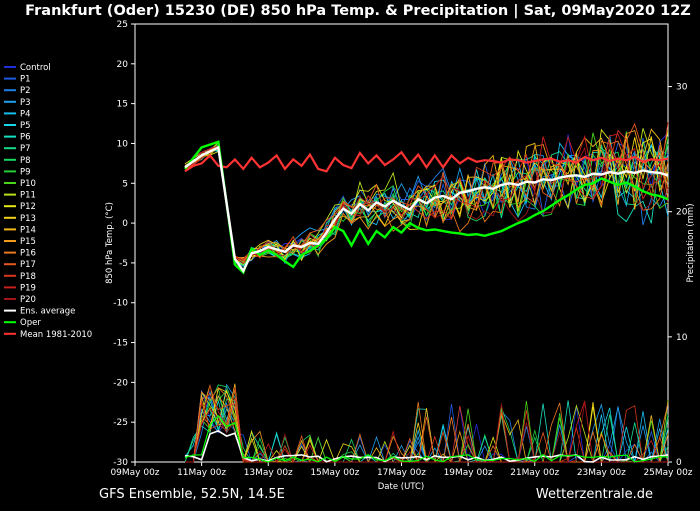 Image resolution: width=700 pixels, height=511 pixels. I want to click on legend-label: P16, so click(28, 254).